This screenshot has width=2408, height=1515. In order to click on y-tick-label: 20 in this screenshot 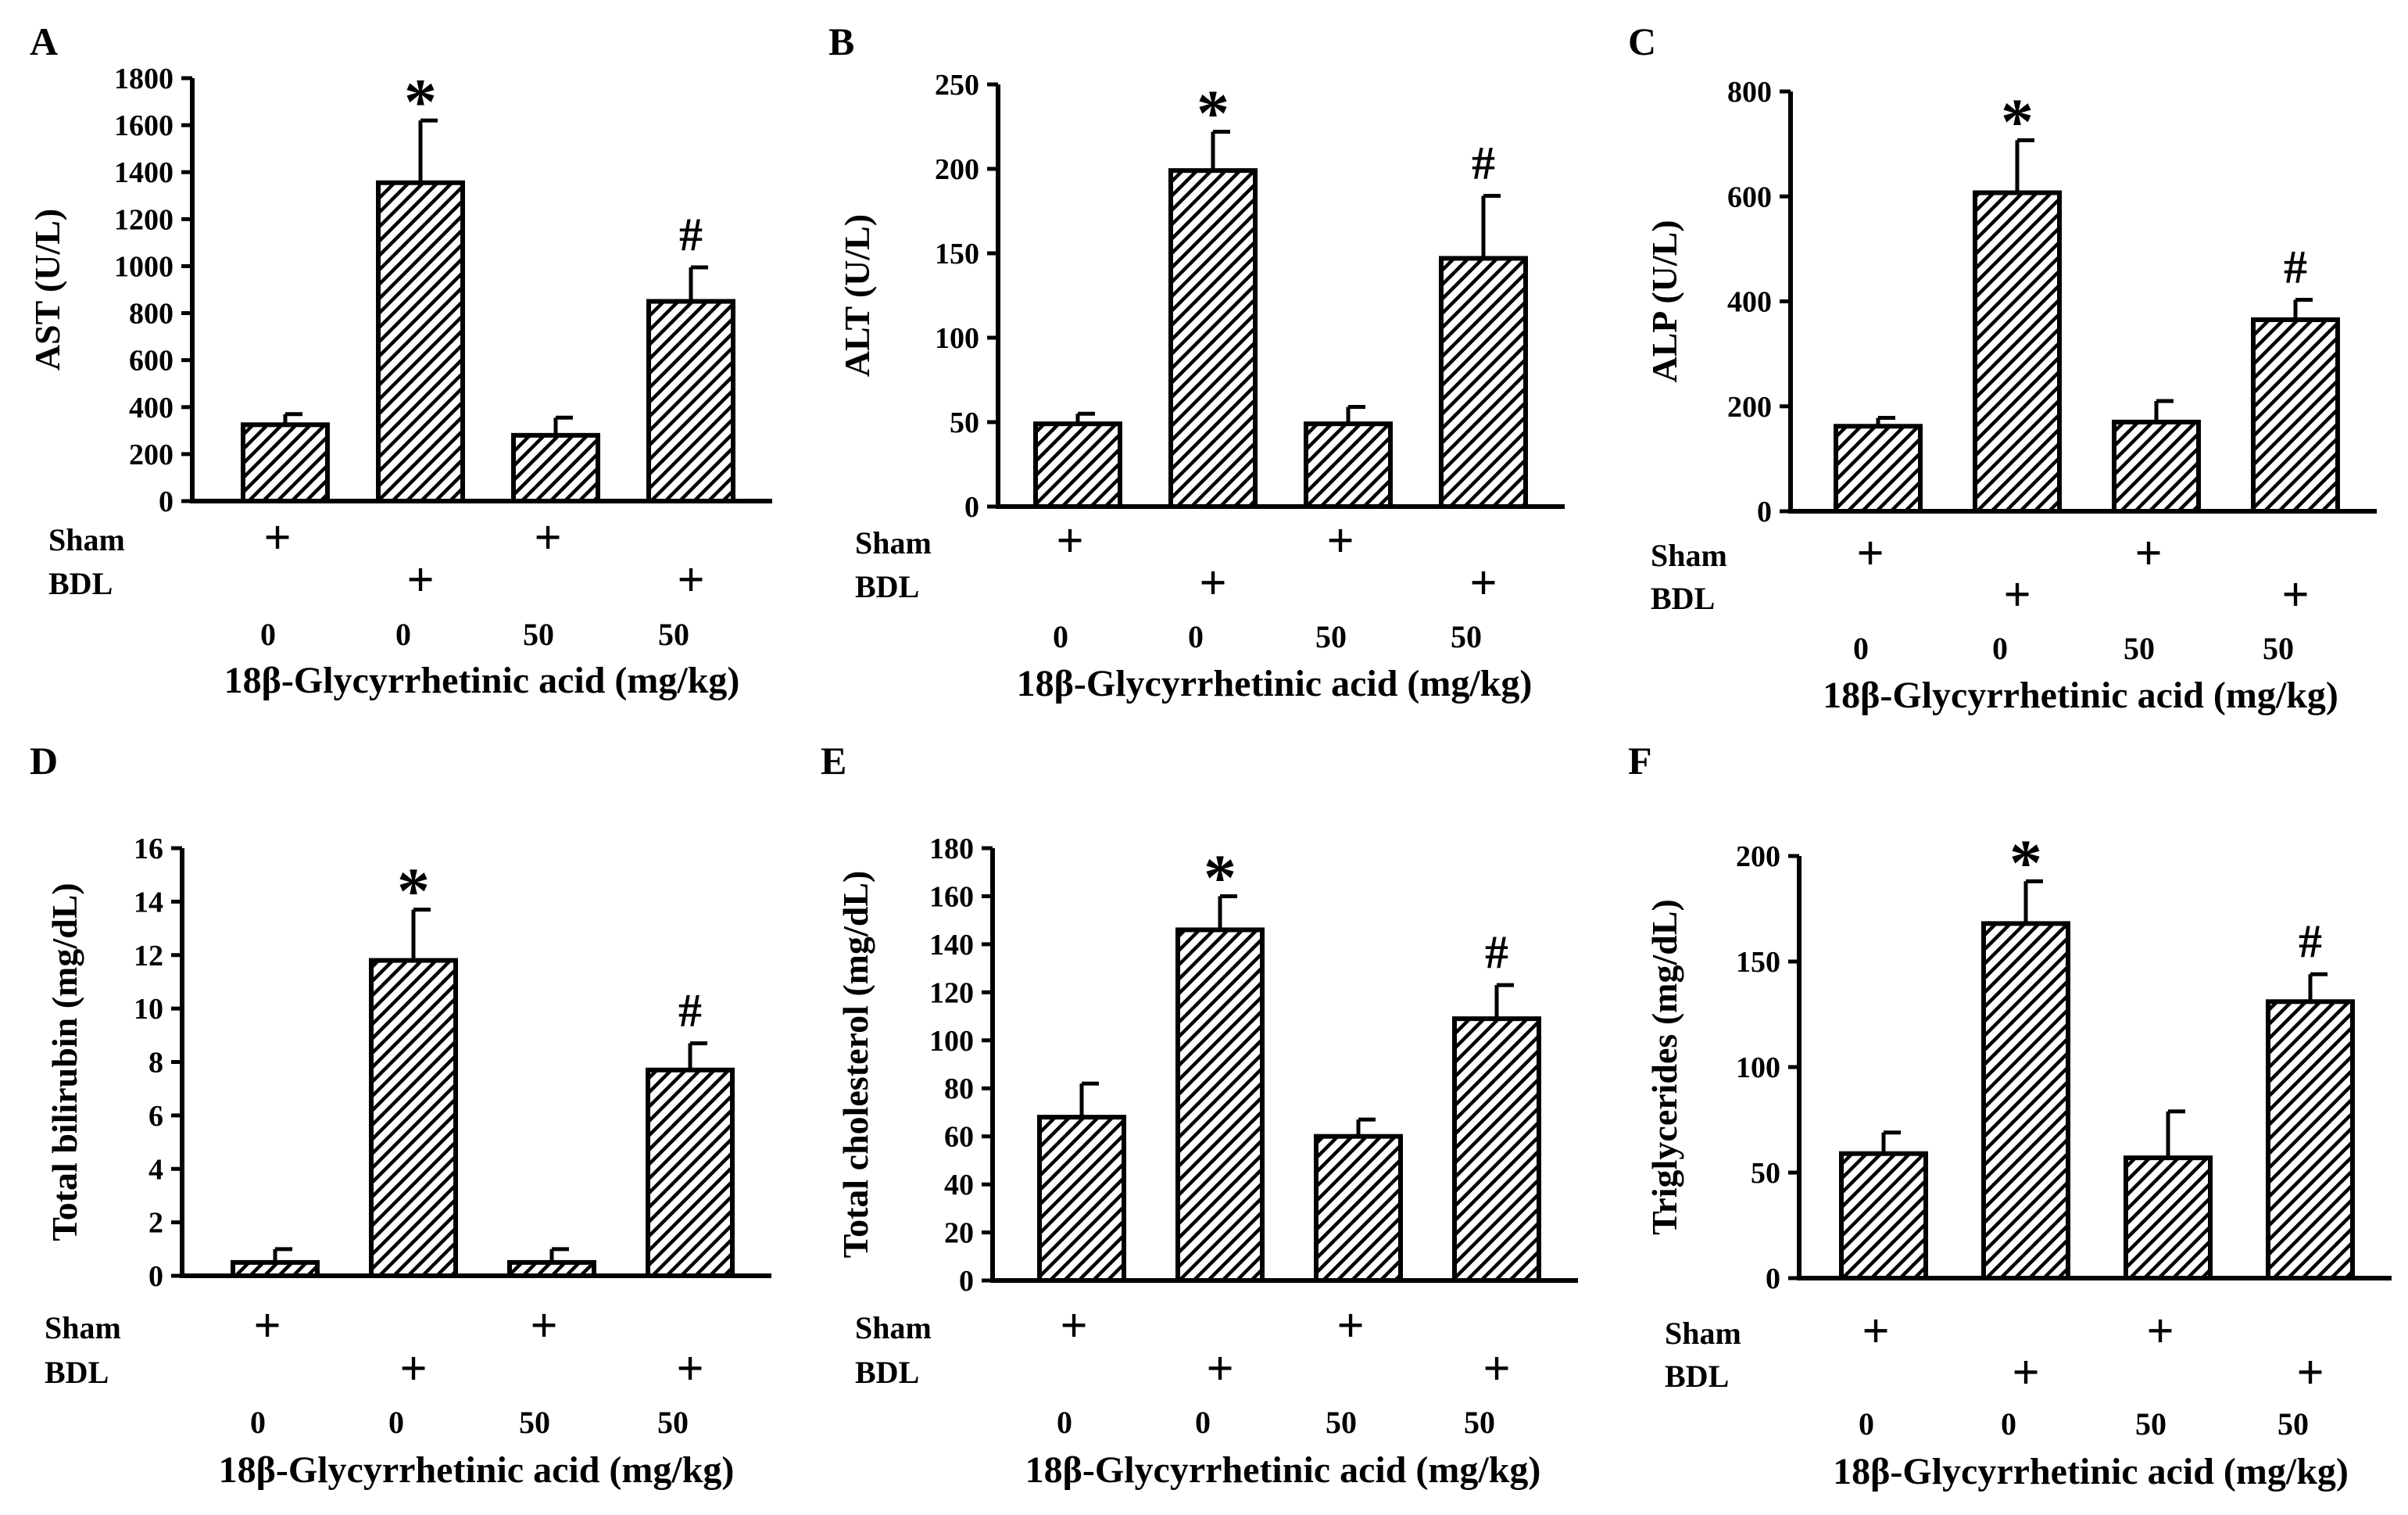, I will do `click(959, 1233)`.